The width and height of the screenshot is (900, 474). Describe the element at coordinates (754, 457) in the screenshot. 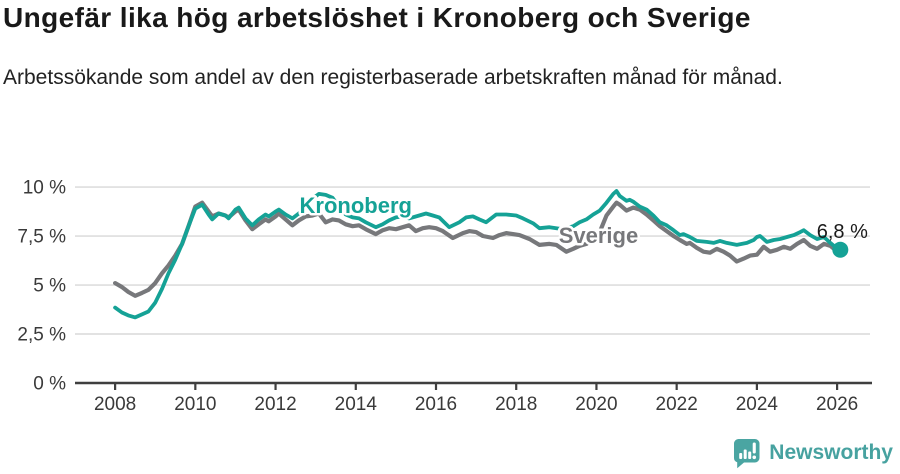

I see `exclamation-dot` at that location.